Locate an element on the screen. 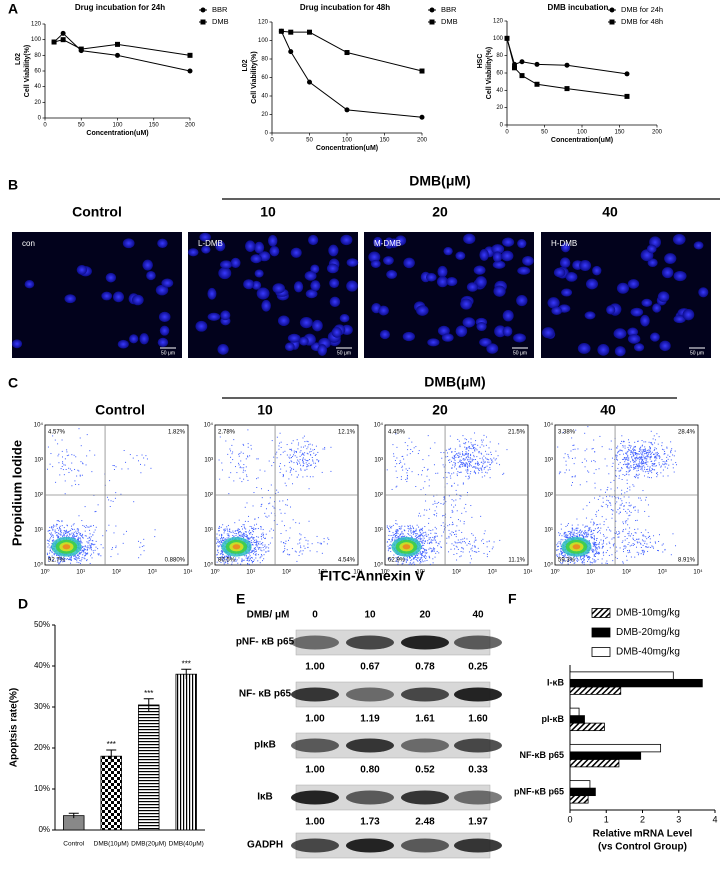 This screenshot has width=723, height=887. panel-label: B is located at coordinates (13, 185).